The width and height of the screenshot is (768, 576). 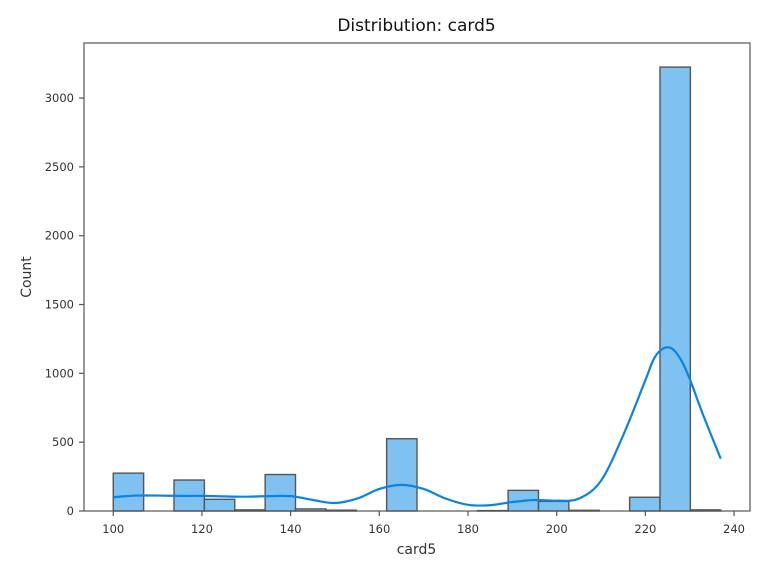 I want to click on x-tick-label: 160, so click(x=379, y=529).